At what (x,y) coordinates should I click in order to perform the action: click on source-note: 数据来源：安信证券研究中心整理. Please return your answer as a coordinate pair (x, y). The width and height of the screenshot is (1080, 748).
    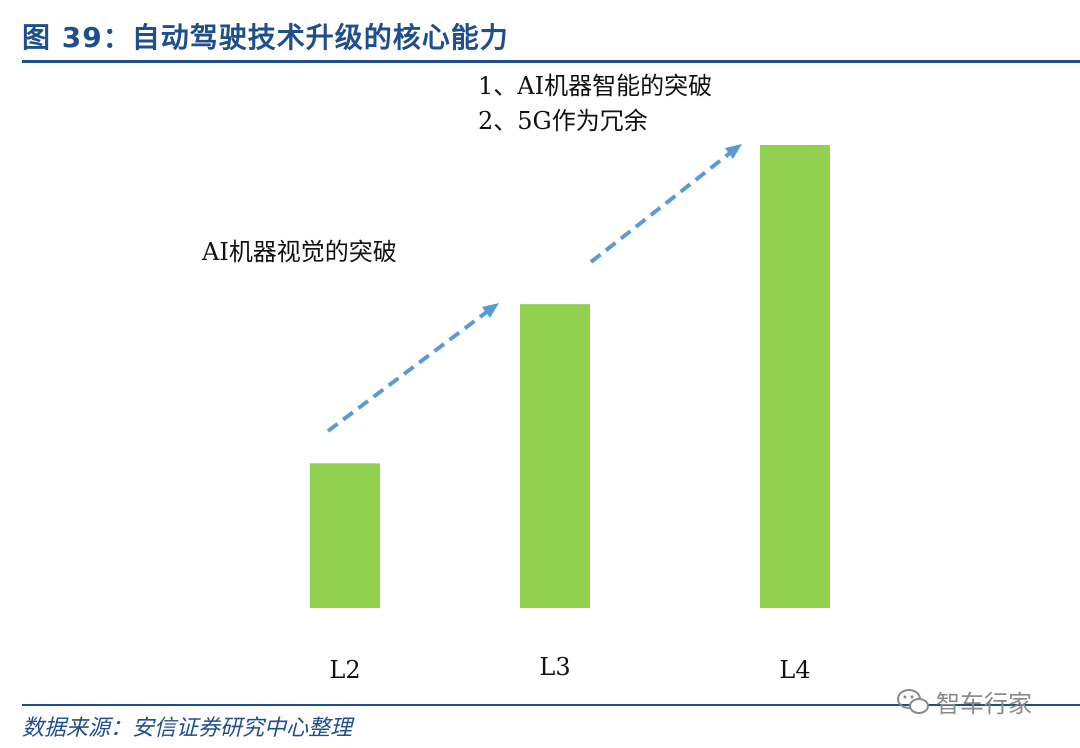
    Looking at the image, I should click on (187, 728).